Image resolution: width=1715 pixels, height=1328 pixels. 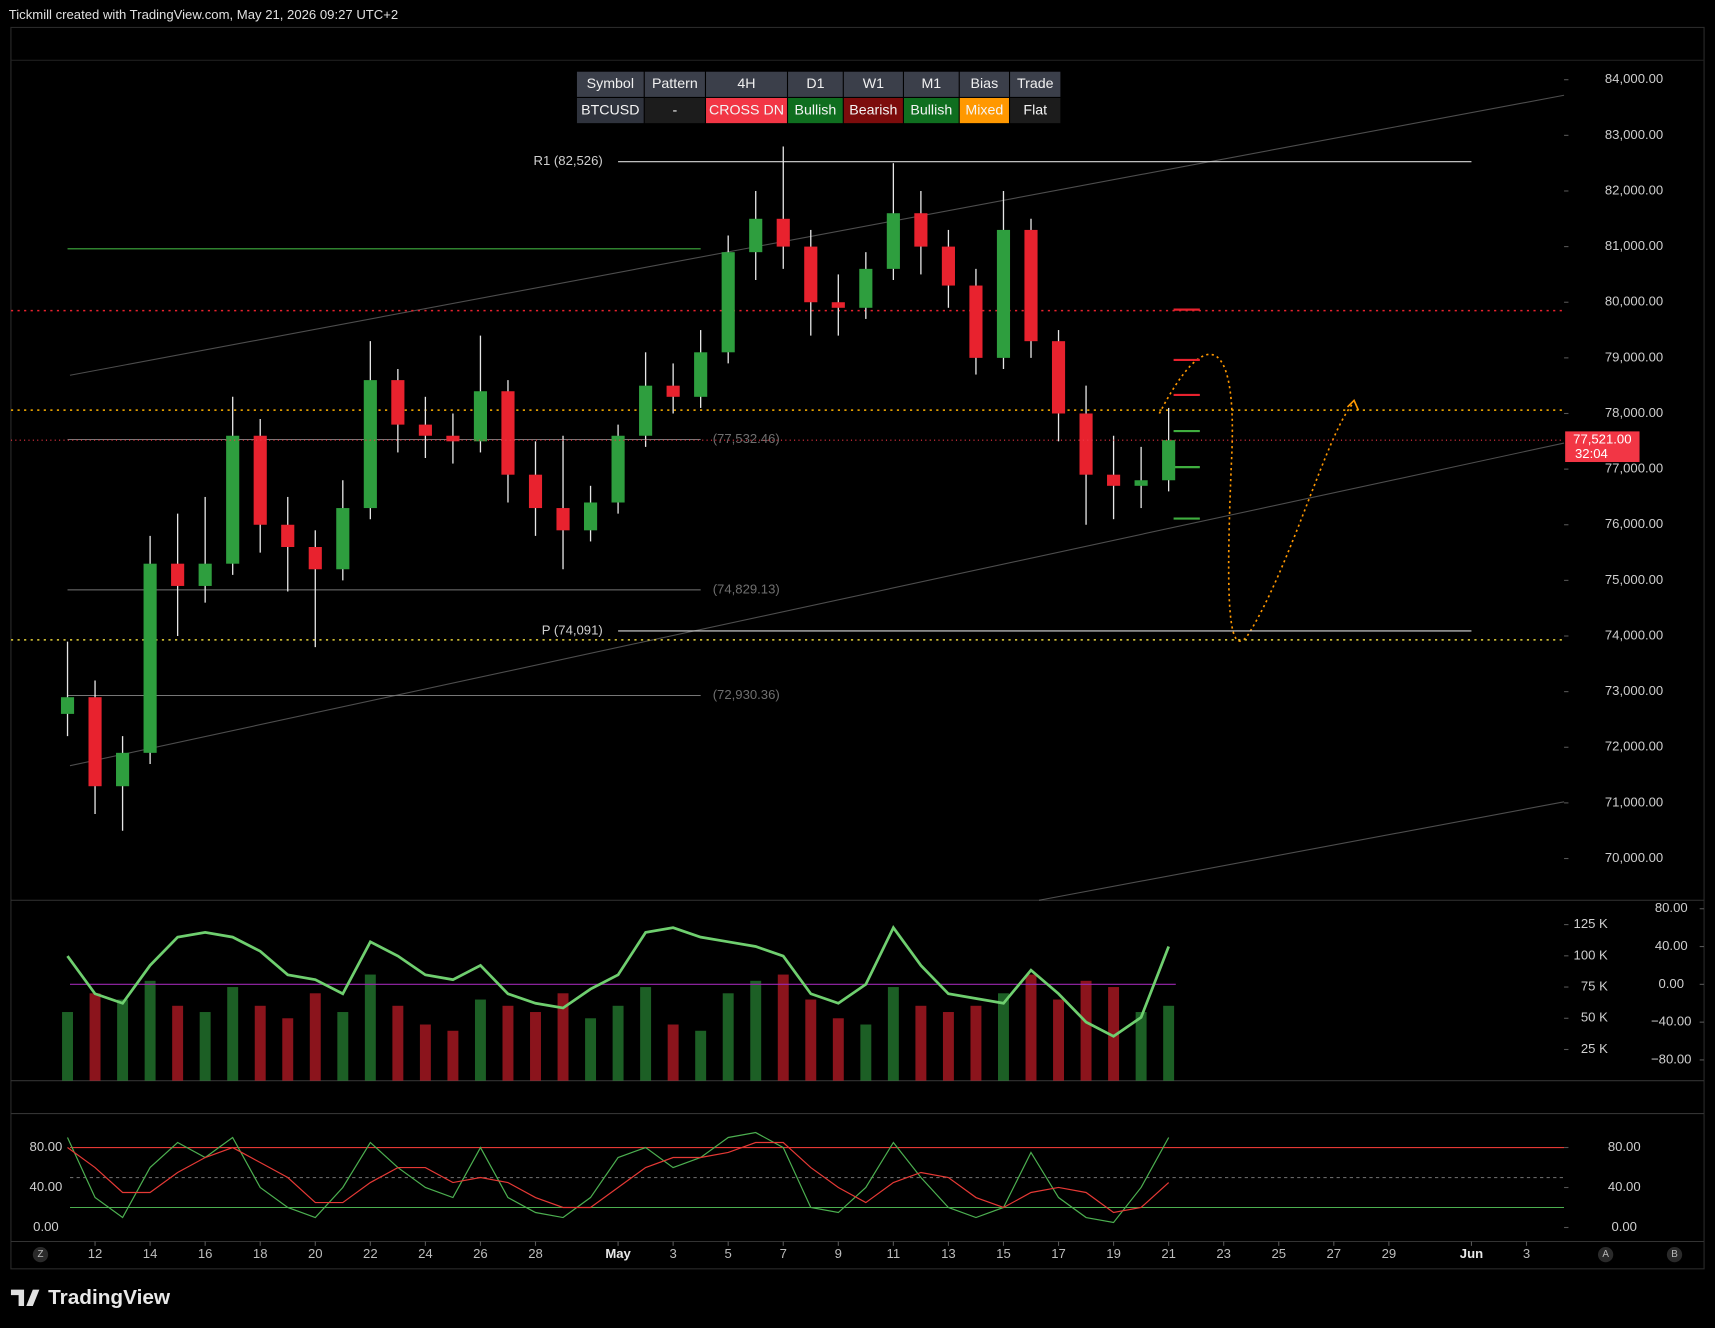 I want to click on x-tick-label: 17, so click(x=1058, y=1253).